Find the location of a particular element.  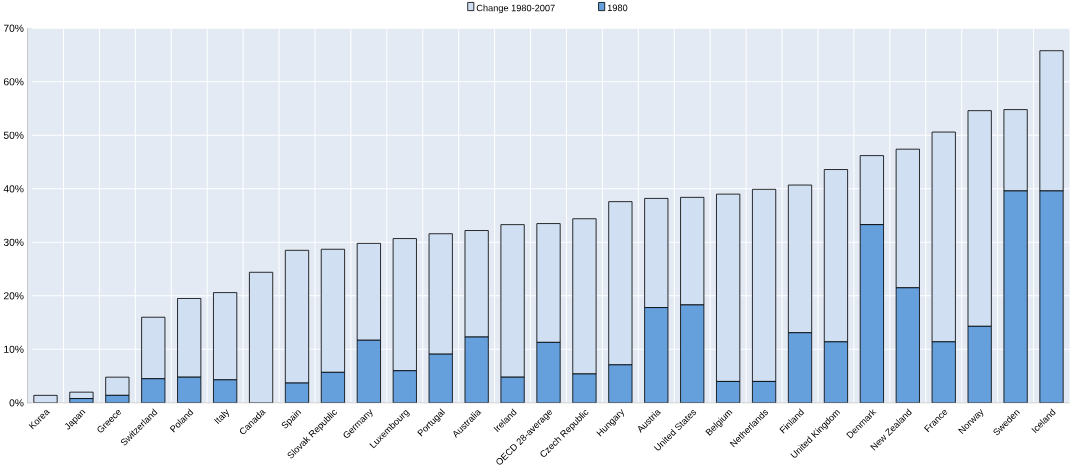

legend-label: 1980 is located at coordinates (617, 8).